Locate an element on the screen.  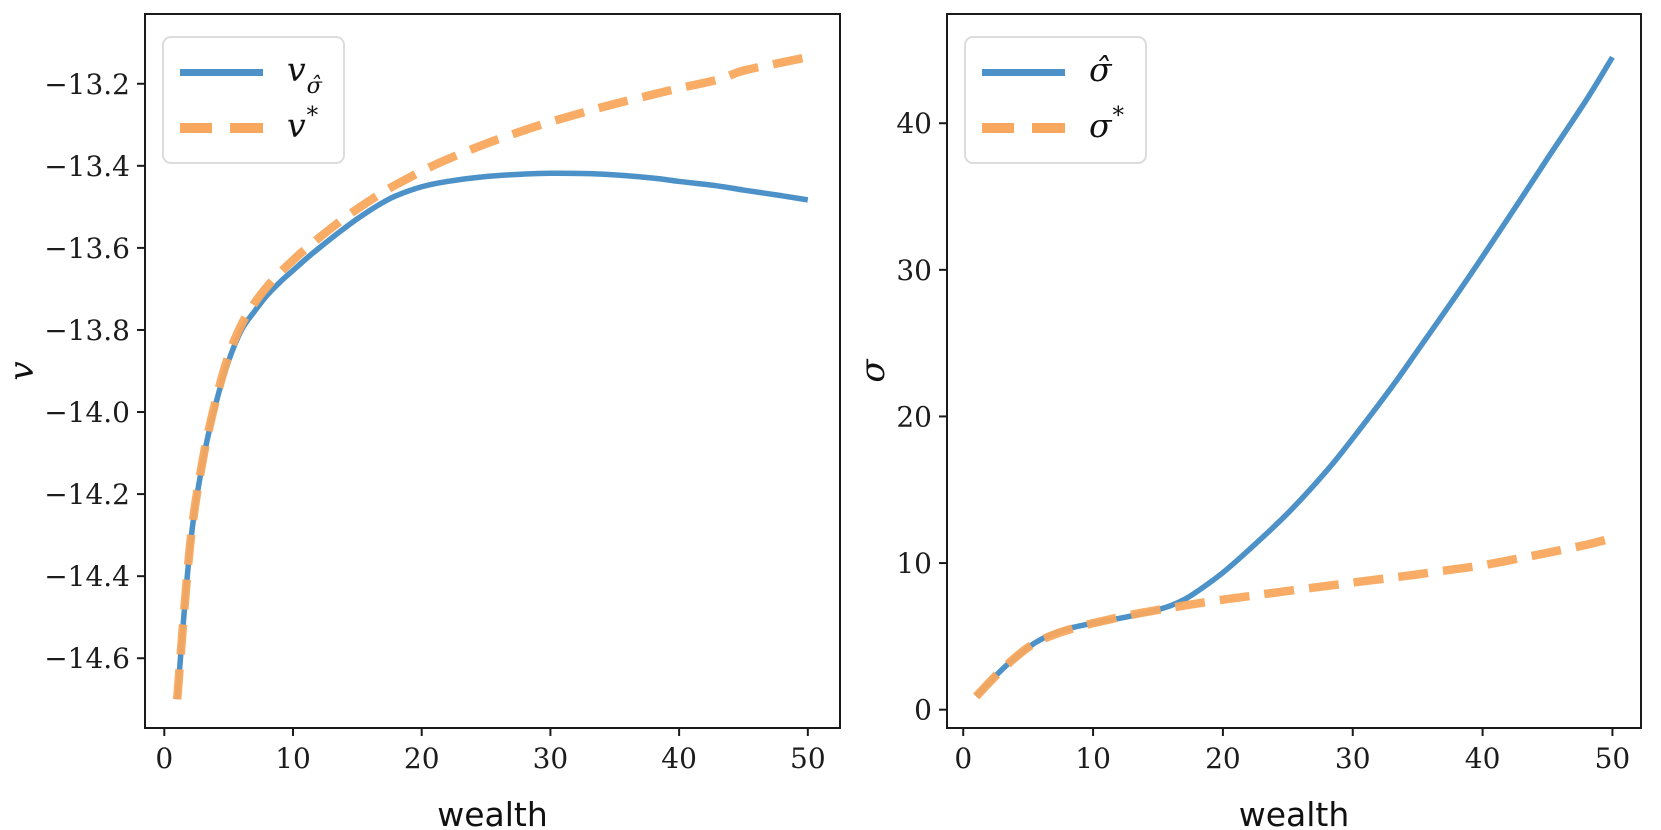
y-tick-label: 40 is located at coordinates (914, 123).